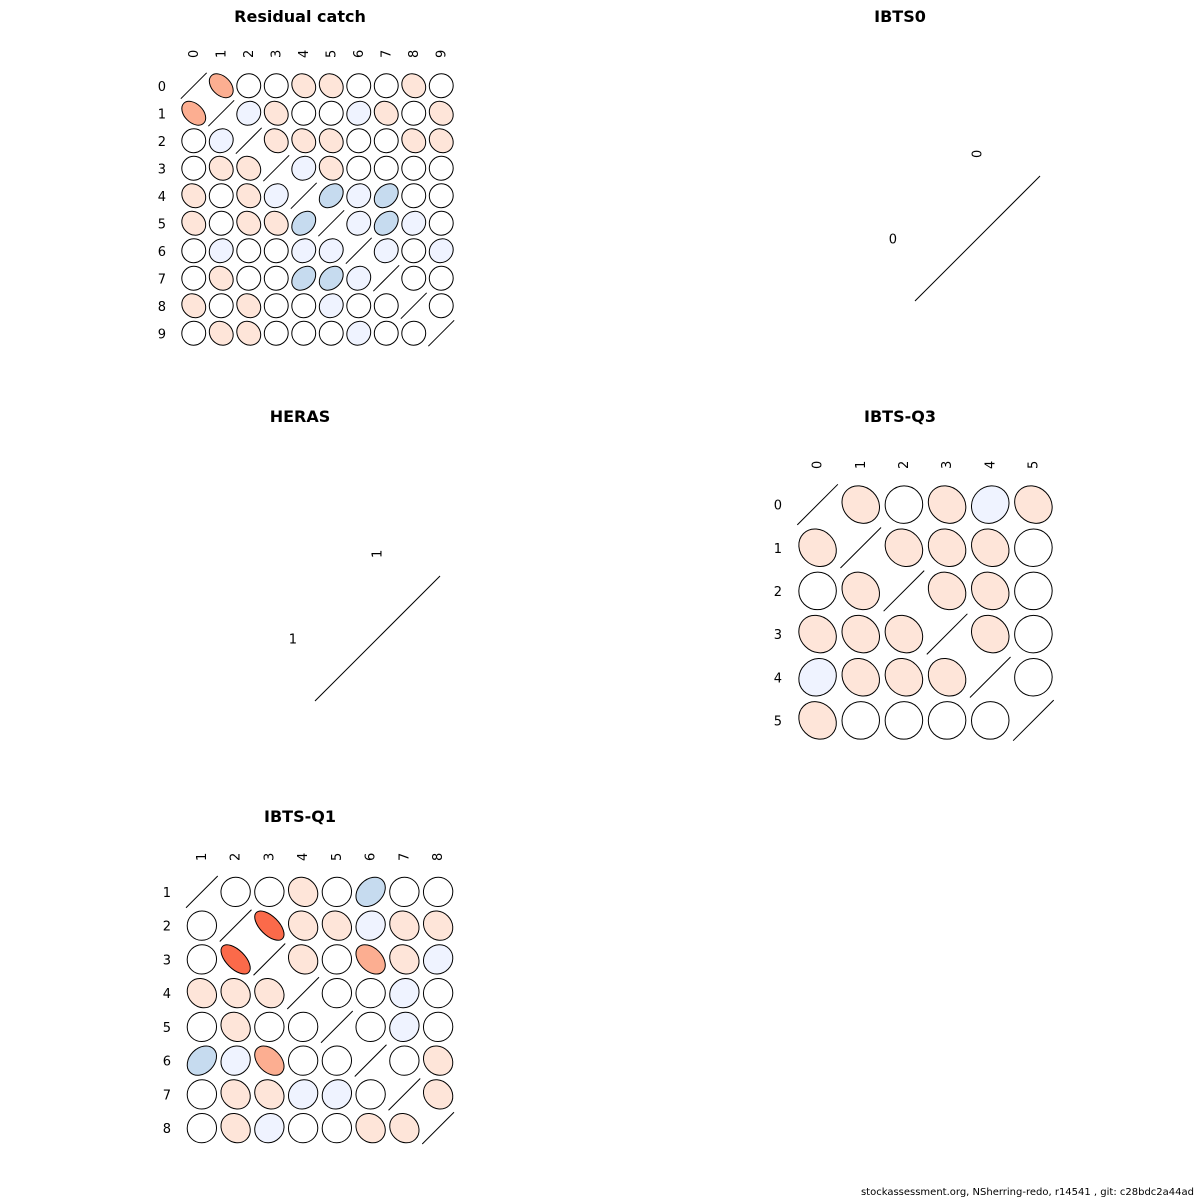 Image resolution: width=1200 pixels, height=1200 pixels. I want to click on column-label: 8, so click(414, 54).